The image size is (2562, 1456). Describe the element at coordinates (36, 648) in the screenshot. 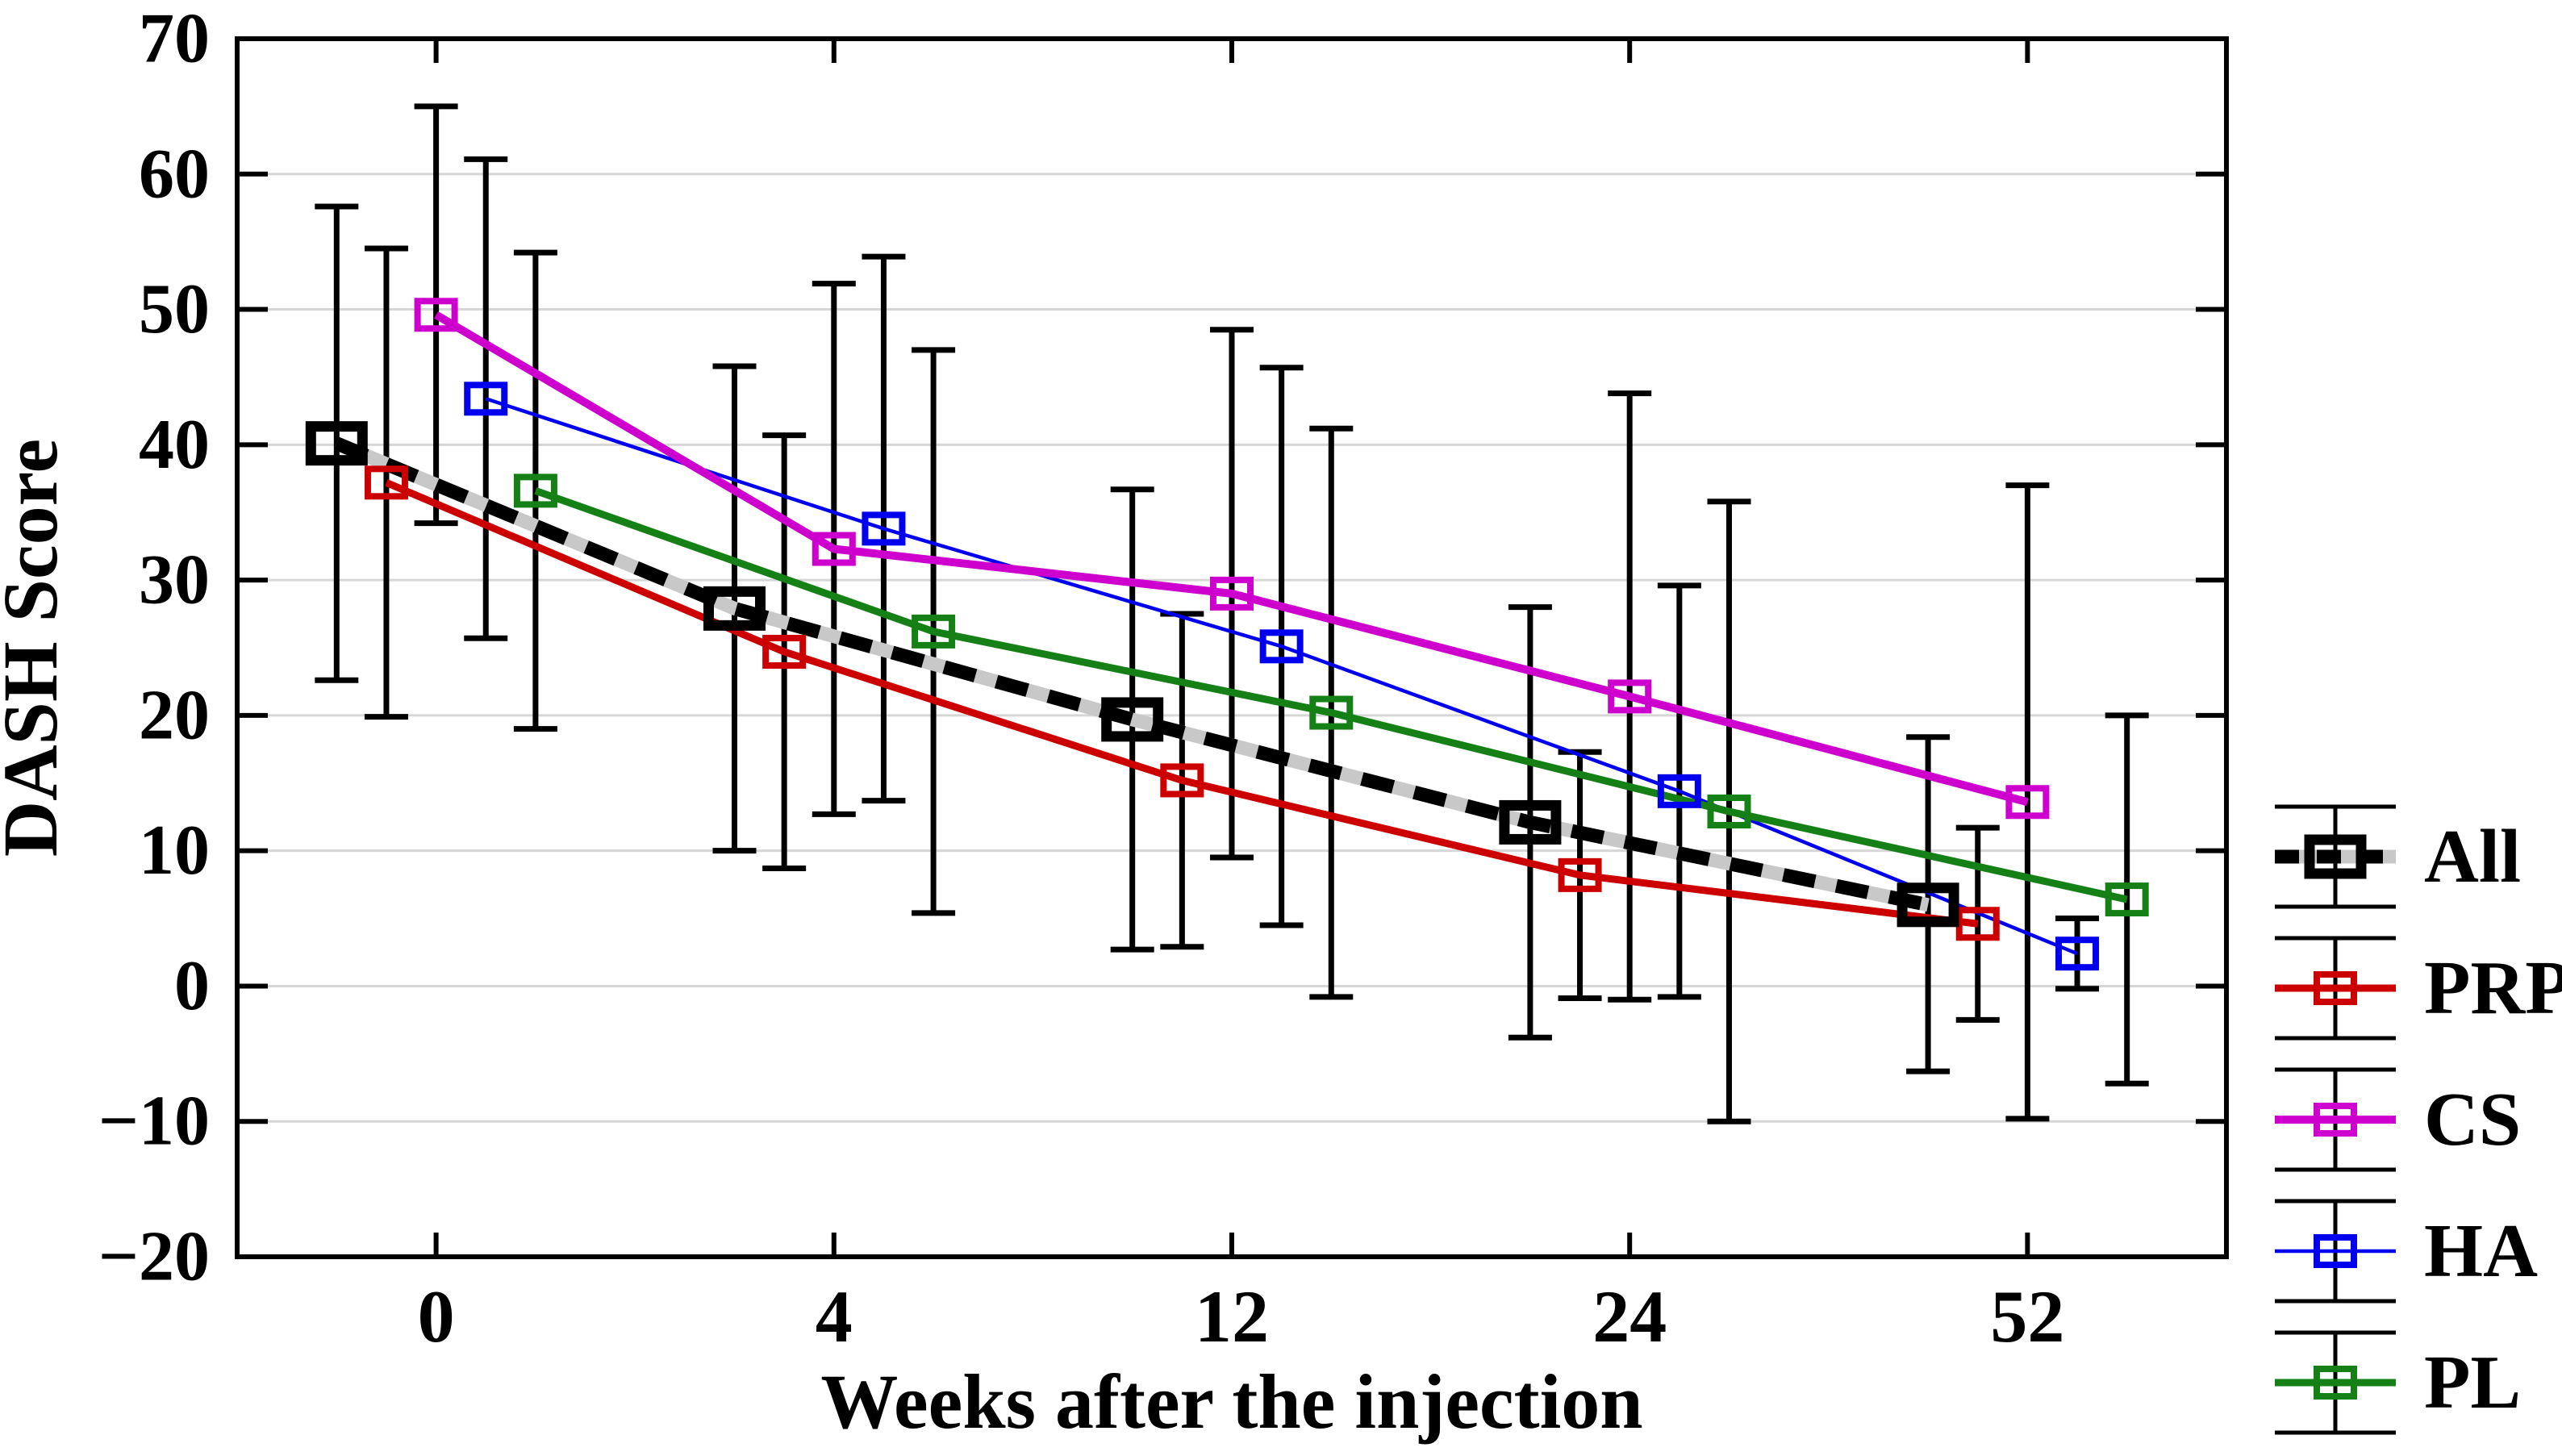

I see `y-axis-title: DASH Score` at that location.